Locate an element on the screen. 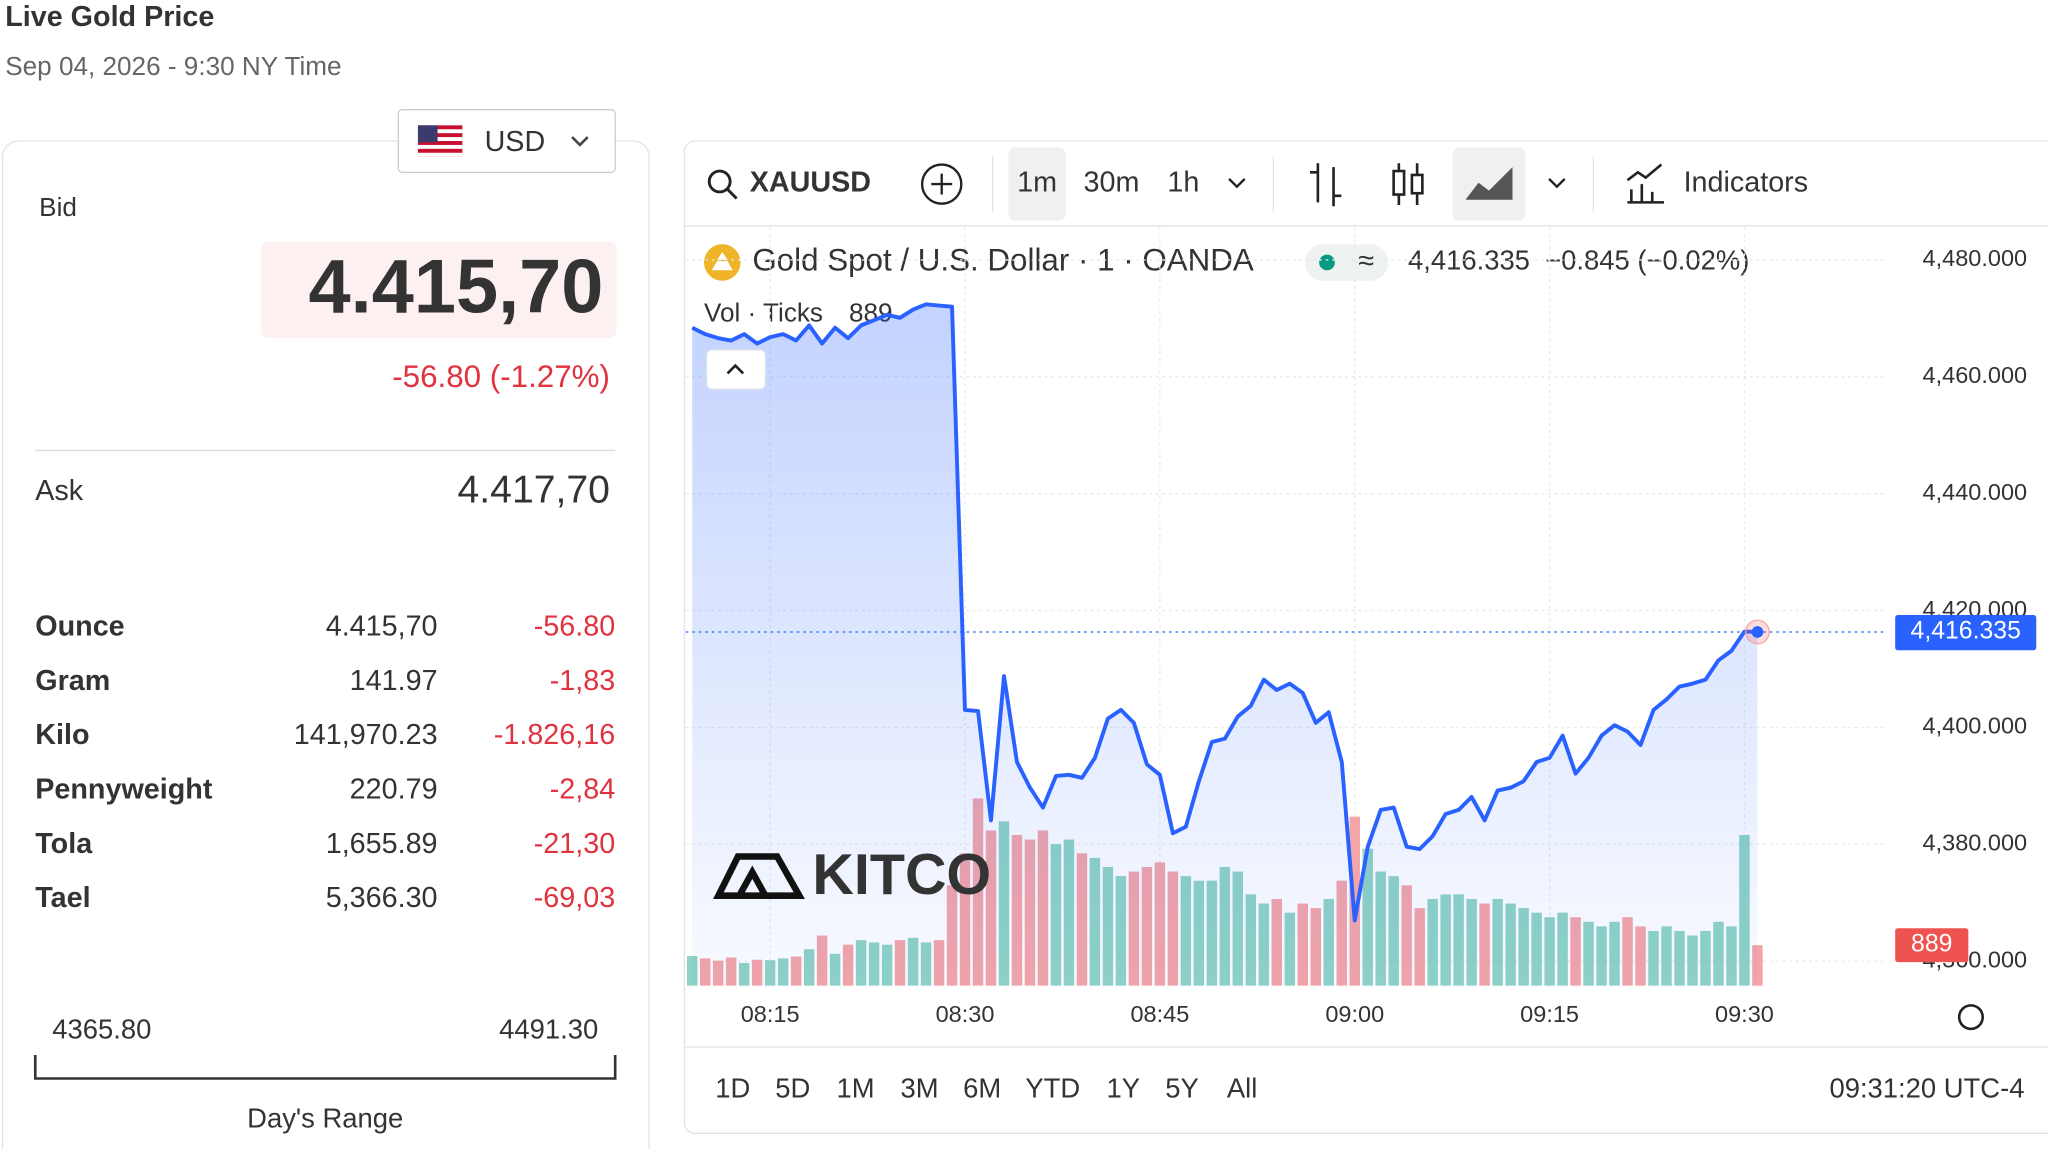  range-high: 4491.30 is located at coordinates (548, 1029).